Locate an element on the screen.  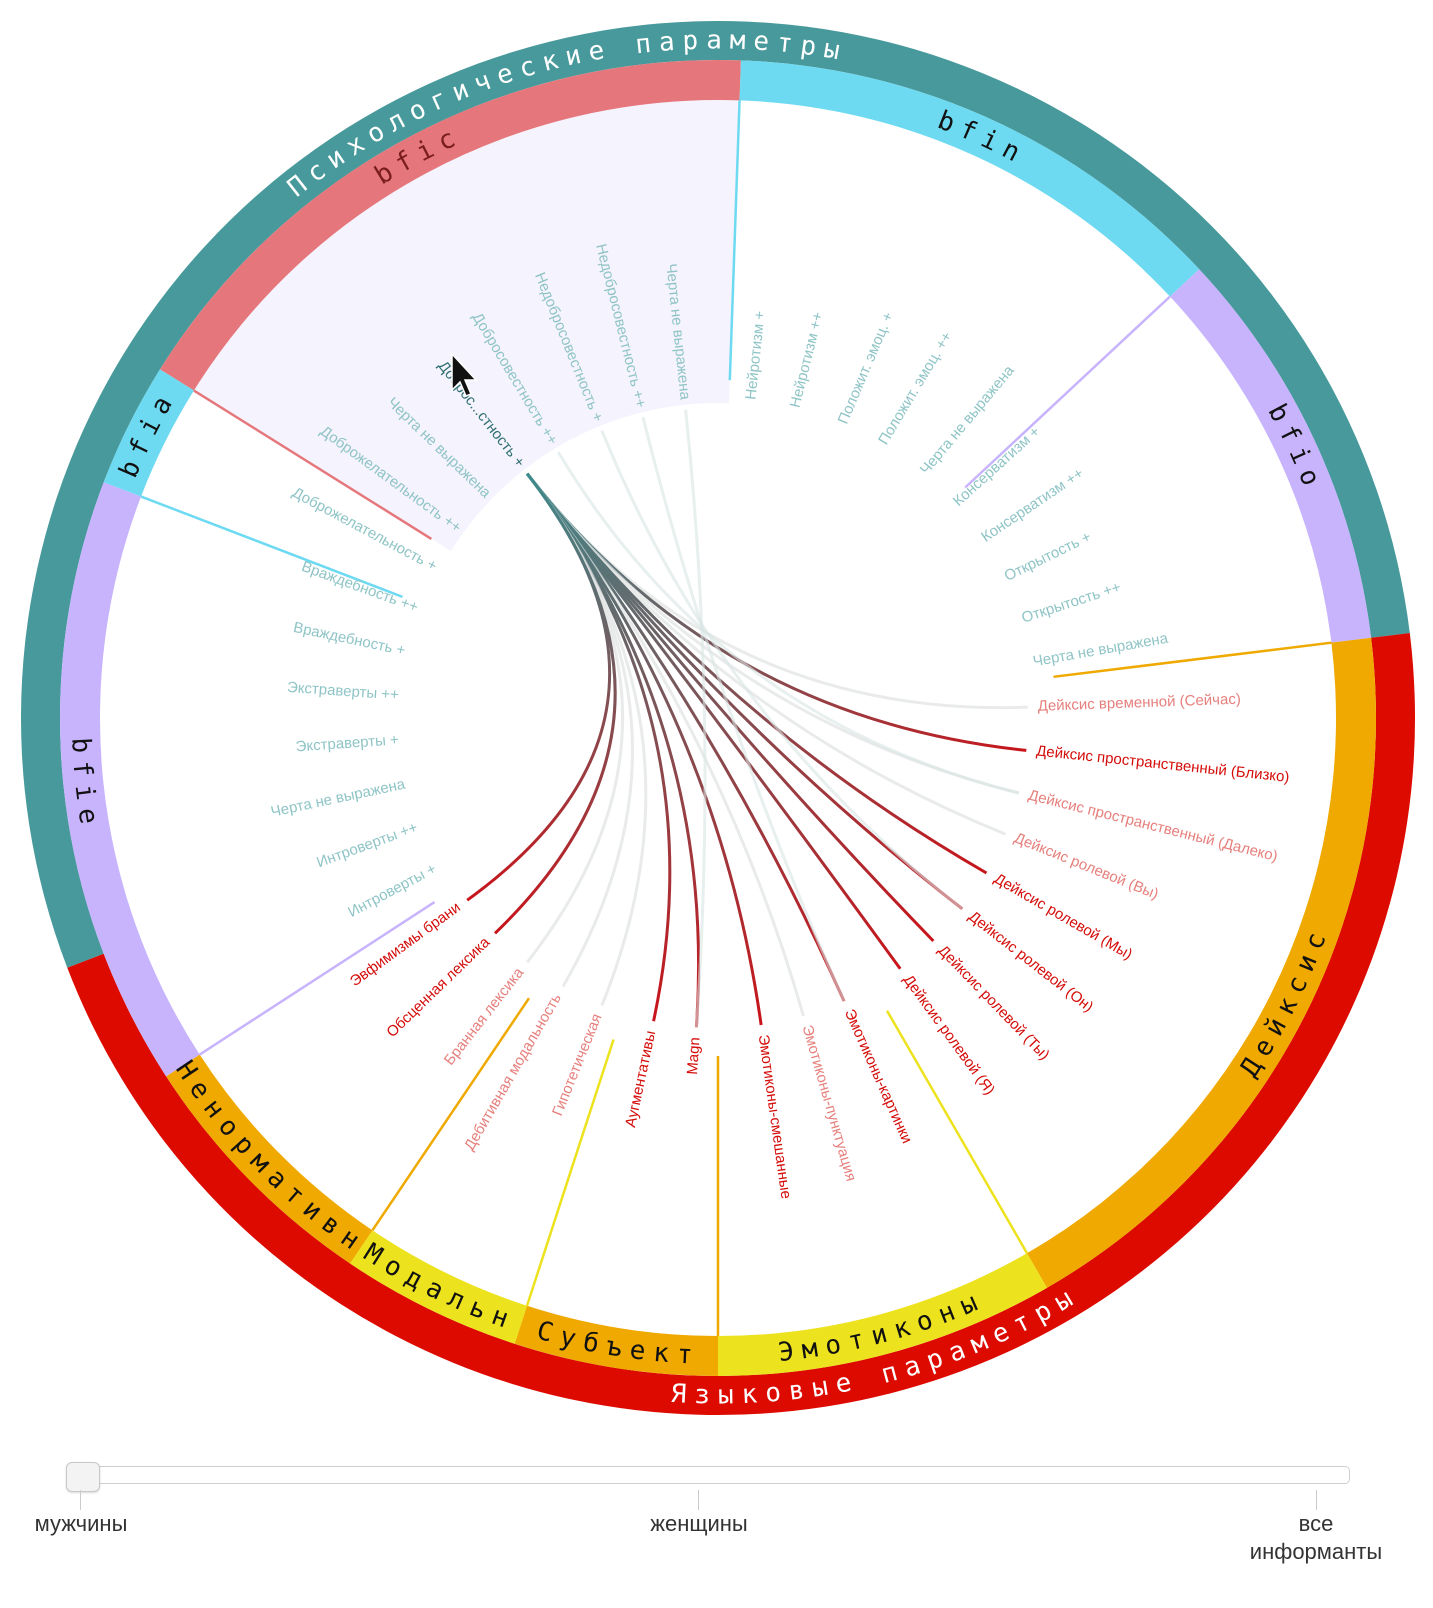
faint-link-эмотиконы-пунктуация is located at coordinates (665, 744).